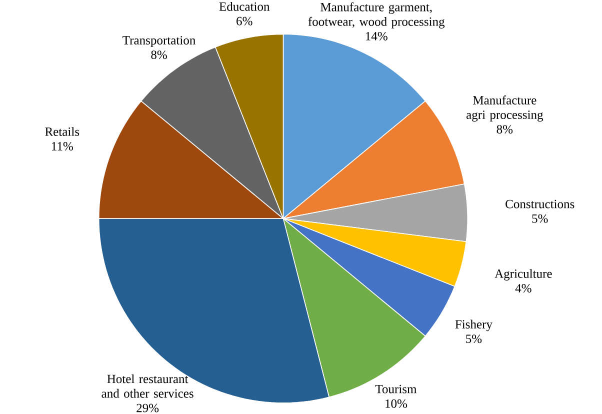 The image size is (602, 414). I want to click on data-label: 6%, so click(244, 21).